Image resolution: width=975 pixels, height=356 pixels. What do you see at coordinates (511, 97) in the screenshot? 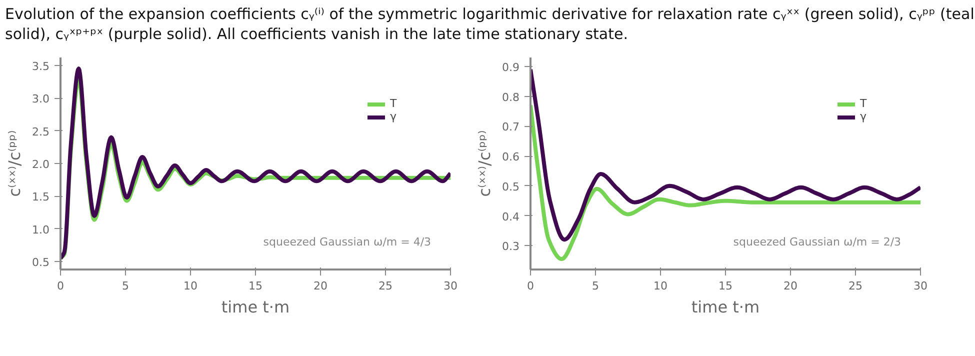
I see `y-tick-label: 0.8` at bounding box center [511, 97].